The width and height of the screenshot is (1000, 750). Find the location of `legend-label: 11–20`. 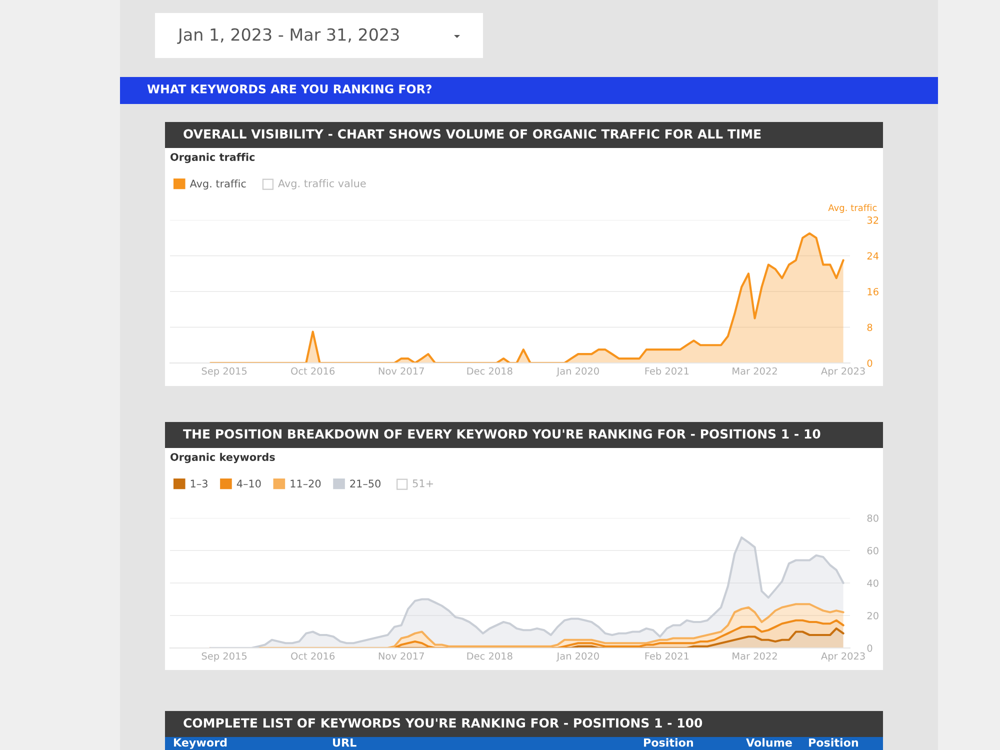

legend-label: 11–20 is located at coordinates (305, 484).